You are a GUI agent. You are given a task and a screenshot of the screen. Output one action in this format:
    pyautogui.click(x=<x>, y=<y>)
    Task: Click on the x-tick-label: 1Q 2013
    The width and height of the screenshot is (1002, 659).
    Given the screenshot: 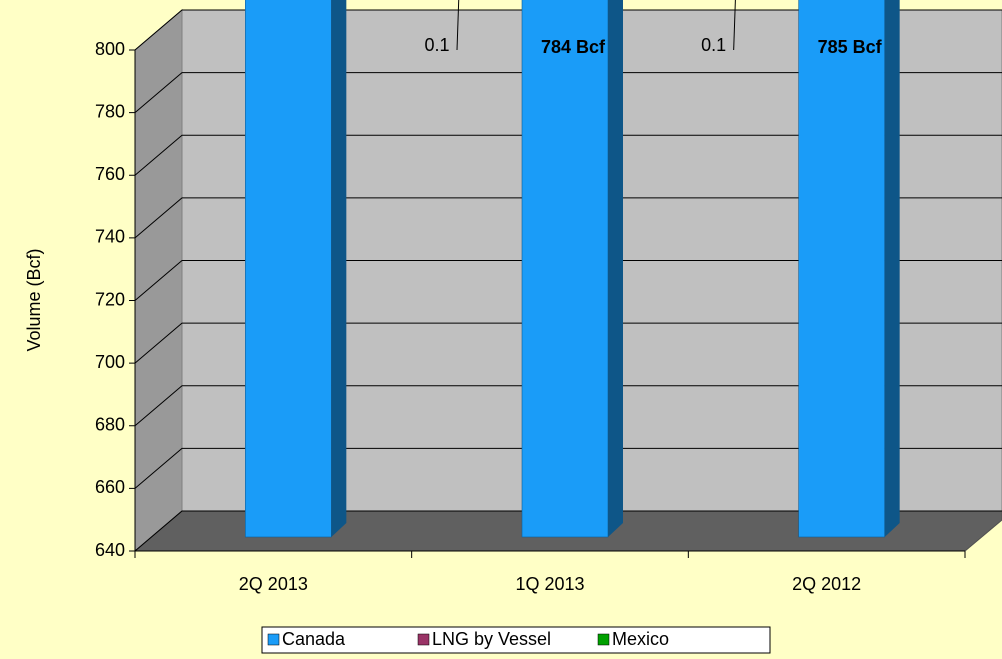 What is the action you would take?
    pyautogui.click(x=549, y=584)
    